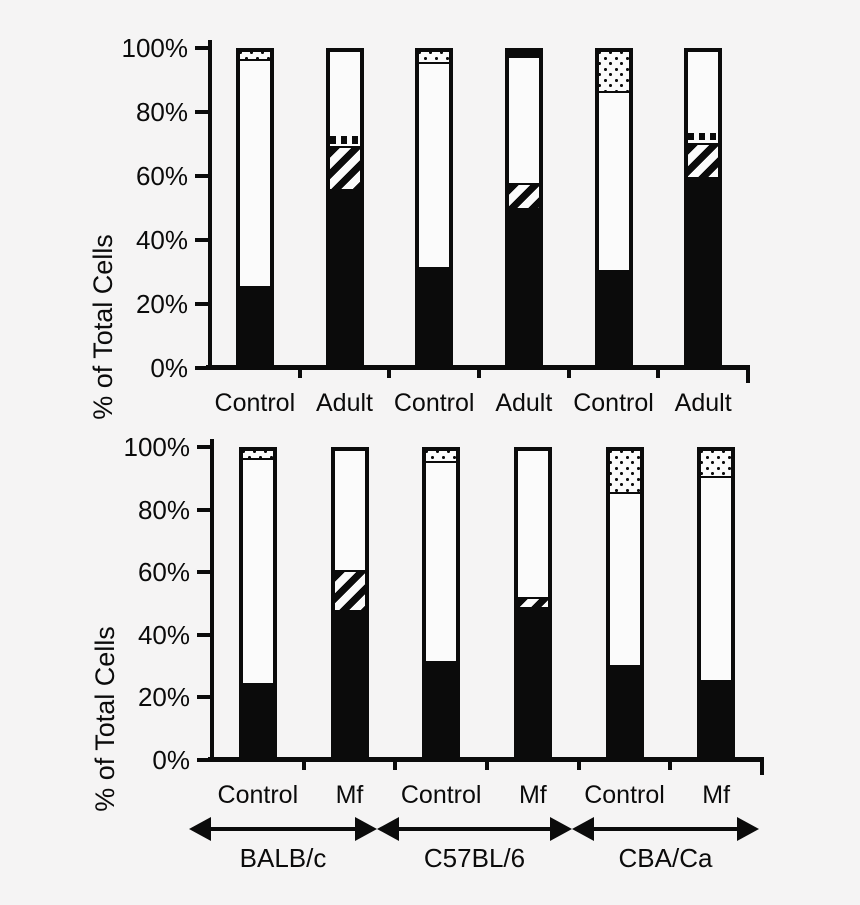  Describe the element at coordinates (665, 858) in the screenshot. I see `strain-label: CBA/Ca` at that location.